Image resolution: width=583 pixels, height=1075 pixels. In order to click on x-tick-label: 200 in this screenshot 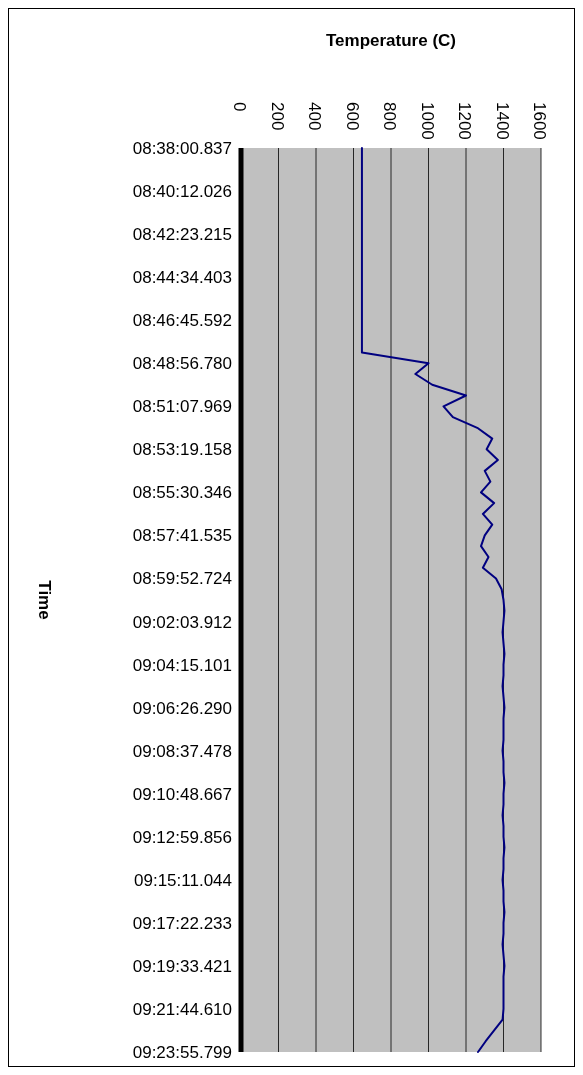, I will do `click(277, 116)`.